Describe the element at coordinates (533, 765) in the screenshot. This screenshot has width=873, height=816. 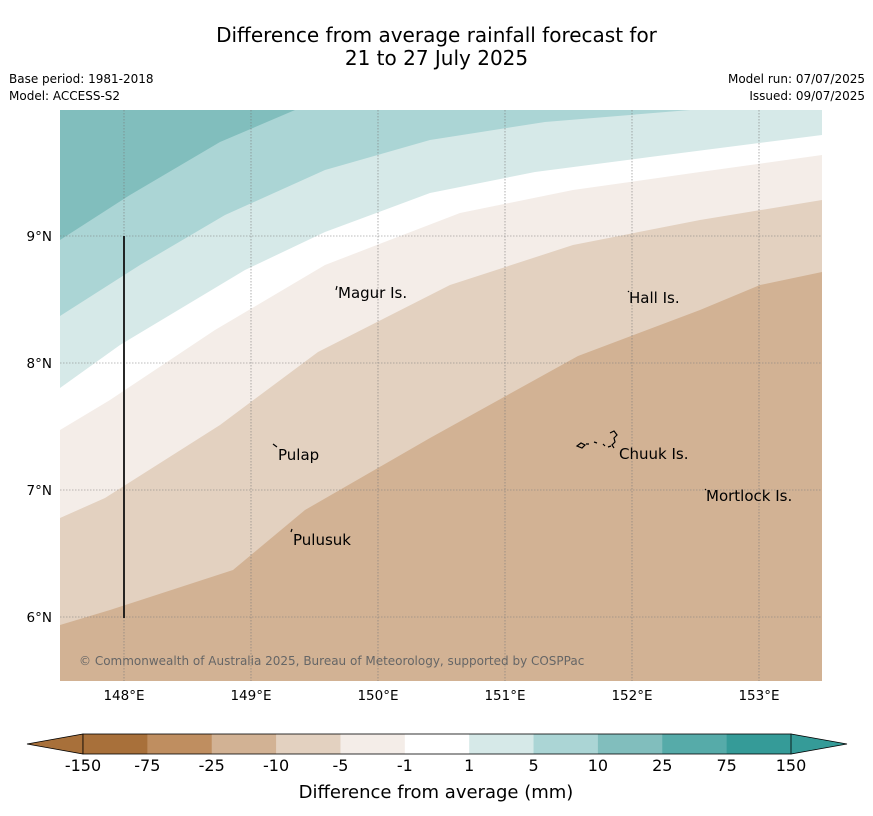
I see `colorbar-tick-label: 5` at that location.